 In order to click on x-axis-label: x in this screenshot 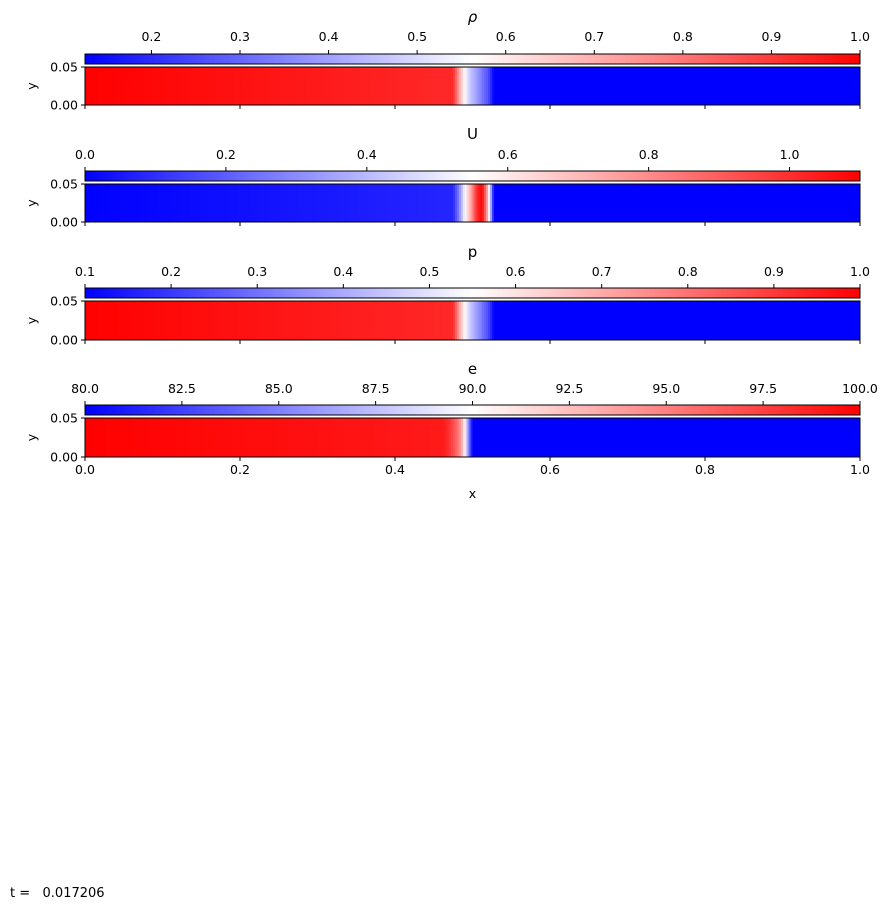, I will do `click(472, 493)`.